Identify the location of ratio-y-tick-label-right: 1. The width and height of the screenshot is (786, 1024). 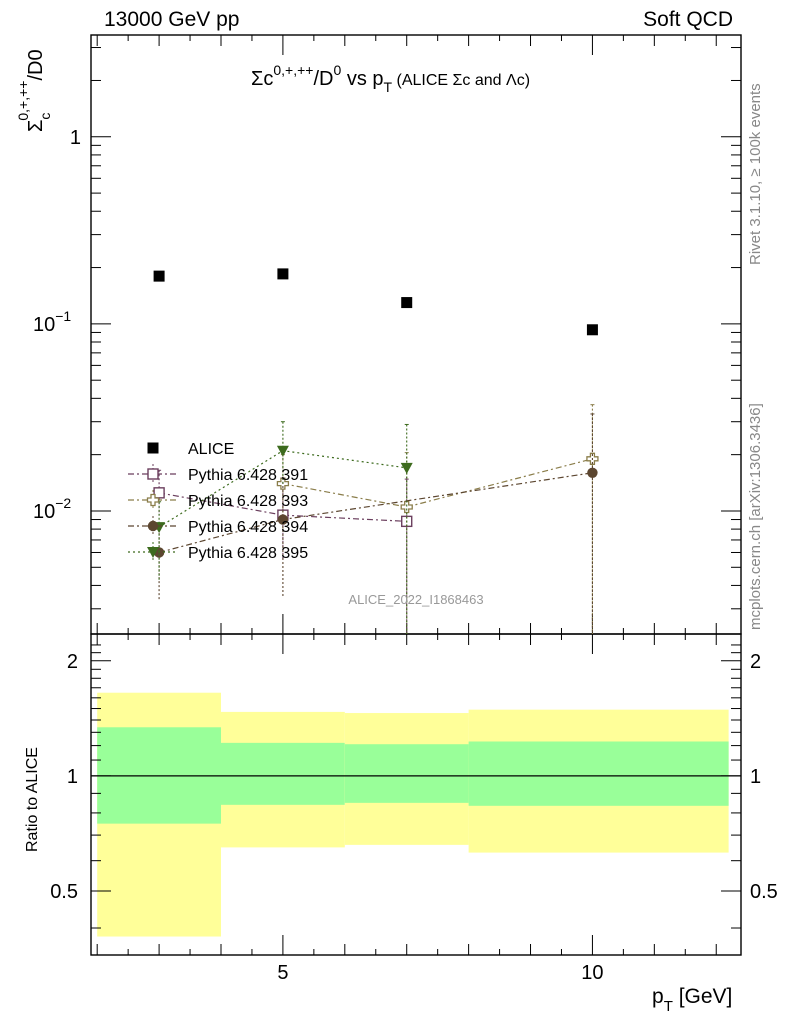
(755, 777).